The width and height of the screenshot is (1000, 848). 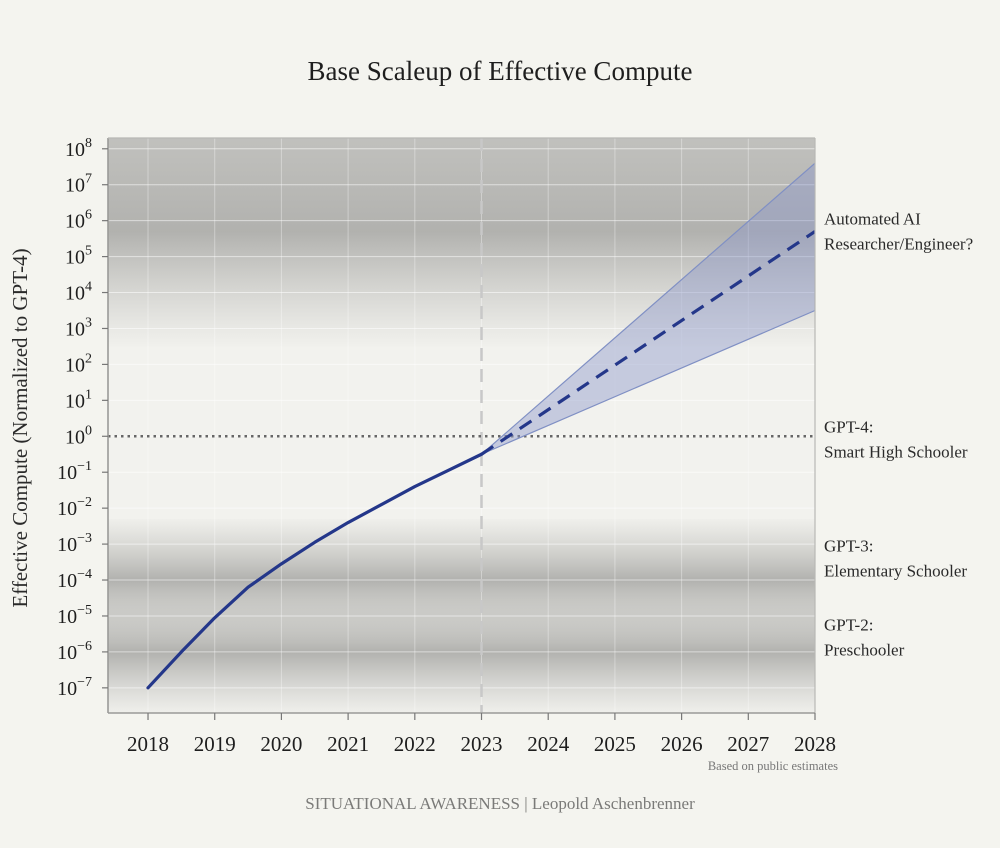 What do you see at coordinates (772, 766) in the screenshot?
I see `source-note: Based on public estimates` at bounding box center [772, 766].